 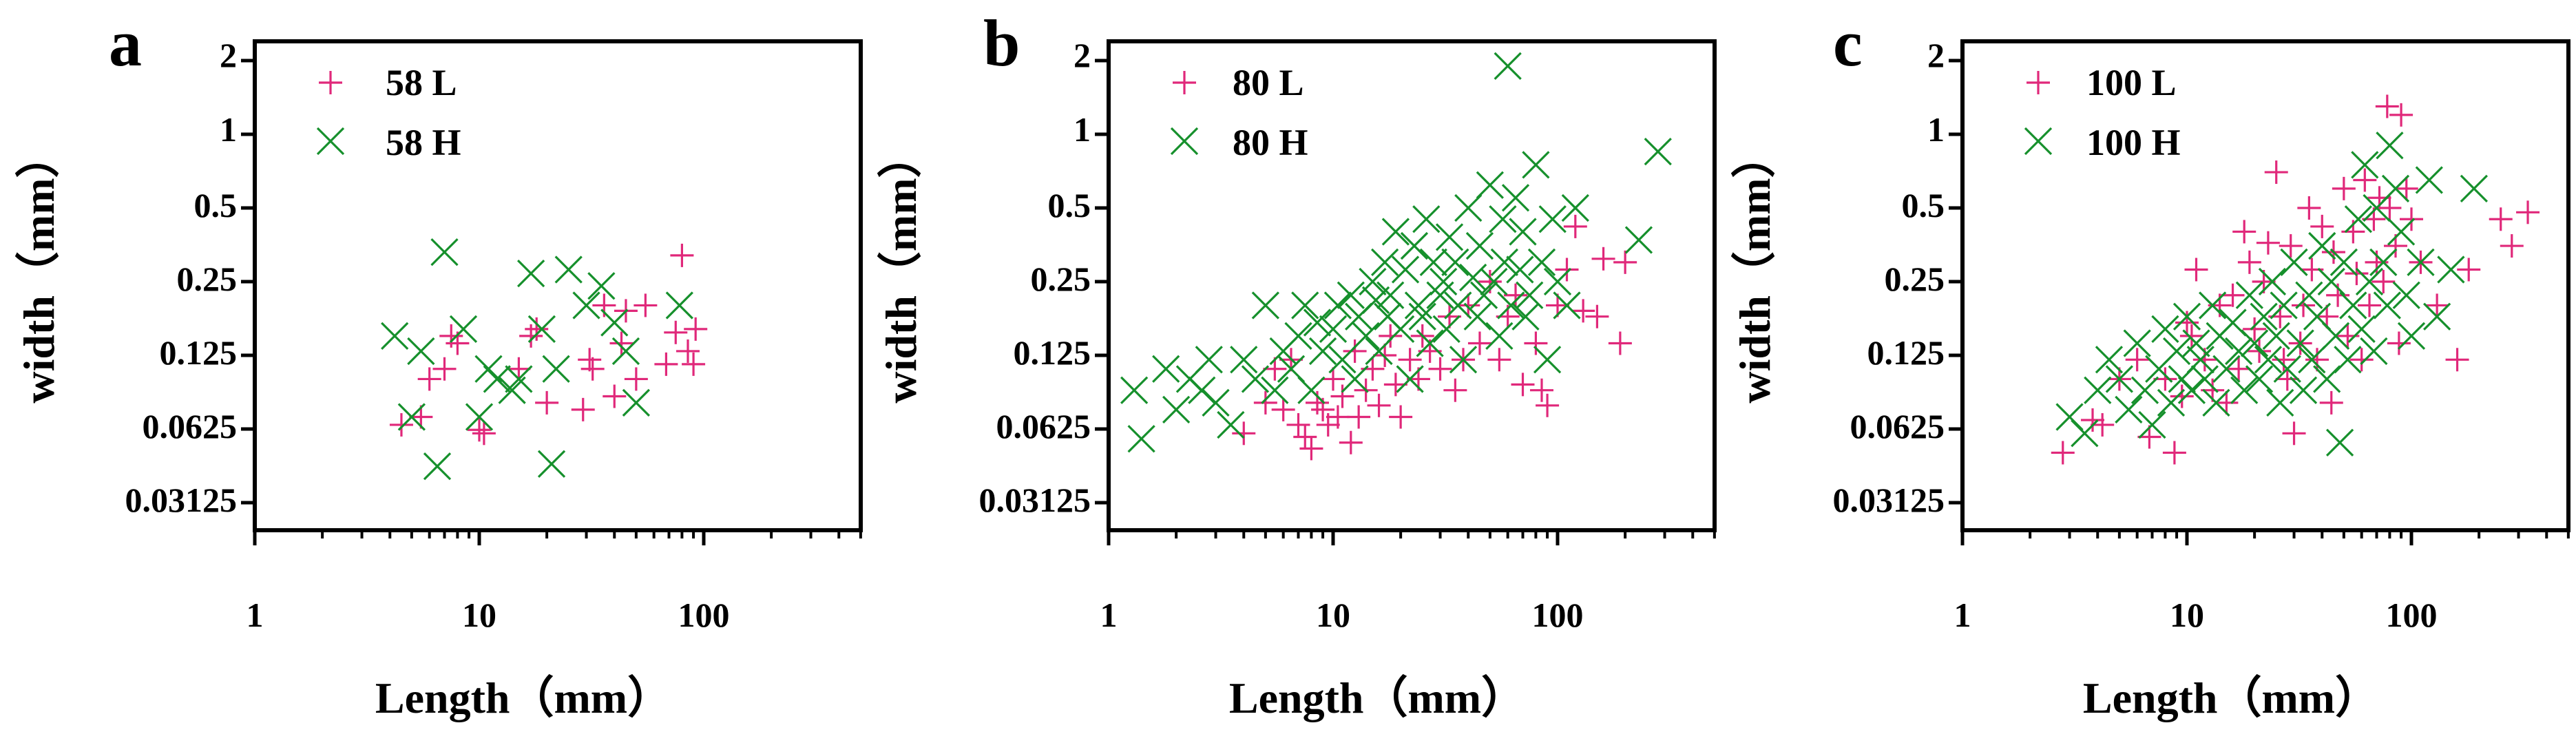 I want to click on panel-c-ytick-4: 0.5, so click(x=1923, y=205).